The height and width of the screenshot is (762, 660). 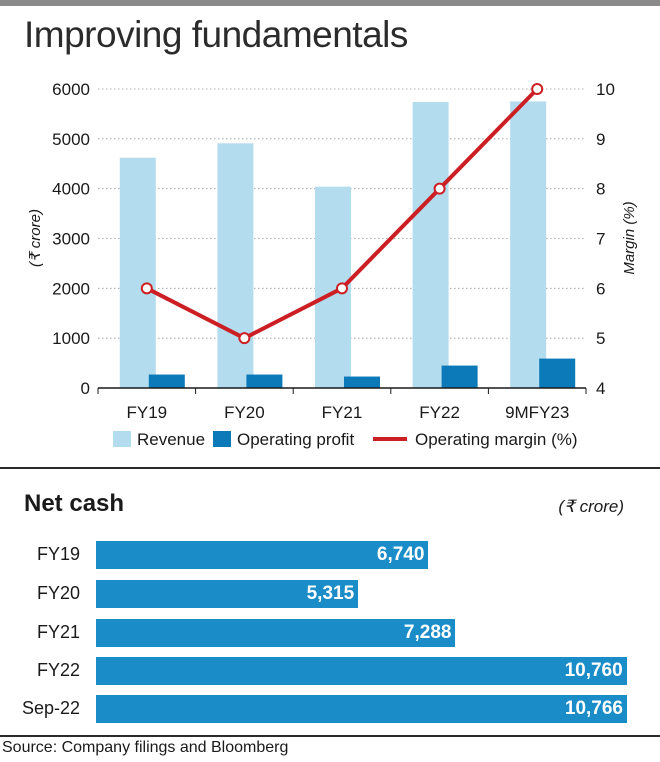 I want to click on net-cash-row: FY21 7,288, so click(x=330, y=633).